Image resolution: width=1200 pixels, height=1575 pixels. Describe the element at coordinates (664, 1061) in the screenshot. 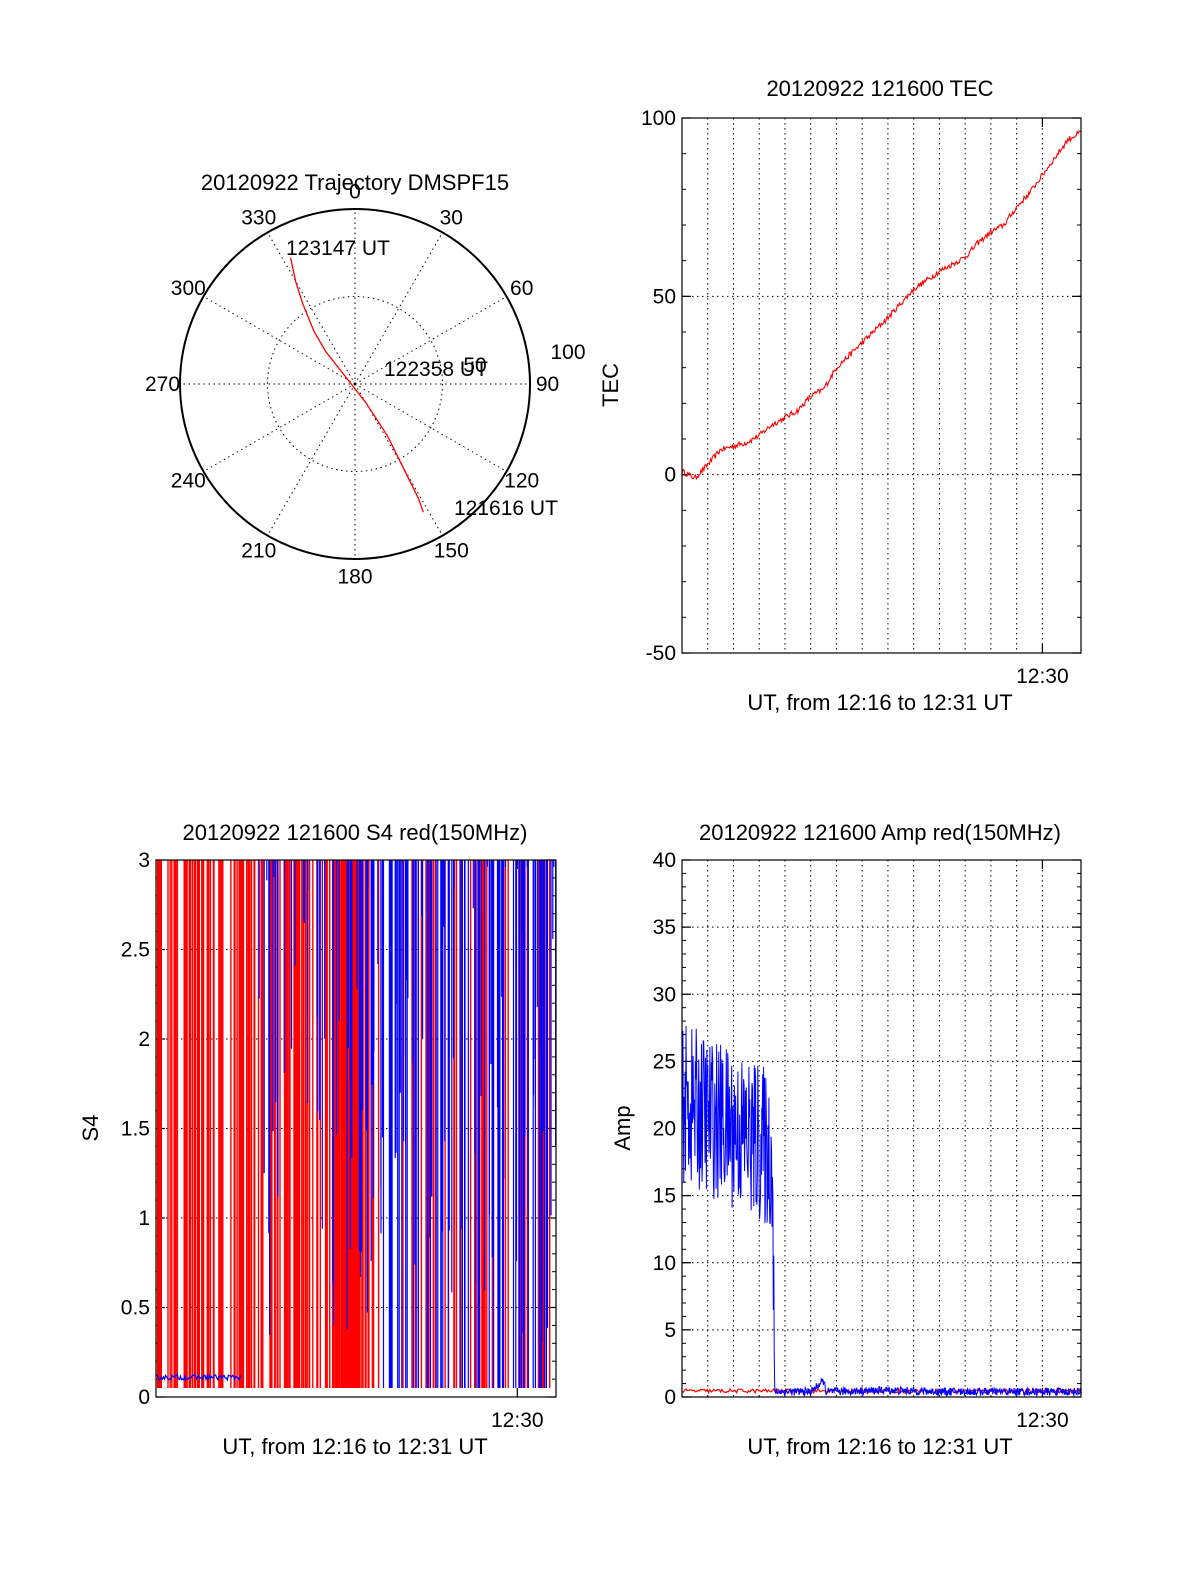

I see `y-tick-label: 25` at that location.